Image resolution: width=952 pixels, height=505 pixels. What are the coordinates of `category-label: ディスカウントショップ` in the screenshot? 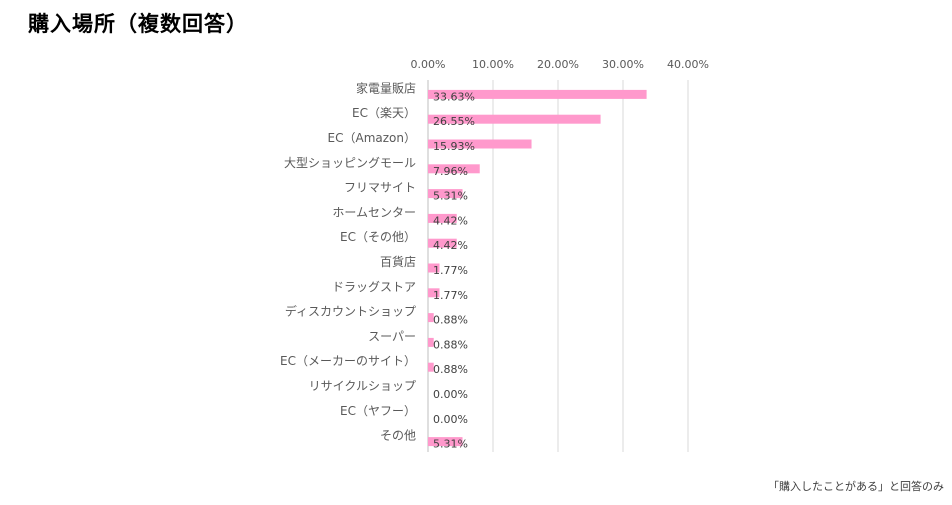 It's located at (350, 311).